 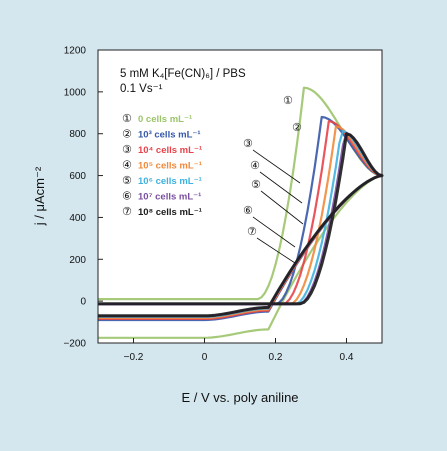 I want to click on legend-marker: ②, so click(x=127, y=135).